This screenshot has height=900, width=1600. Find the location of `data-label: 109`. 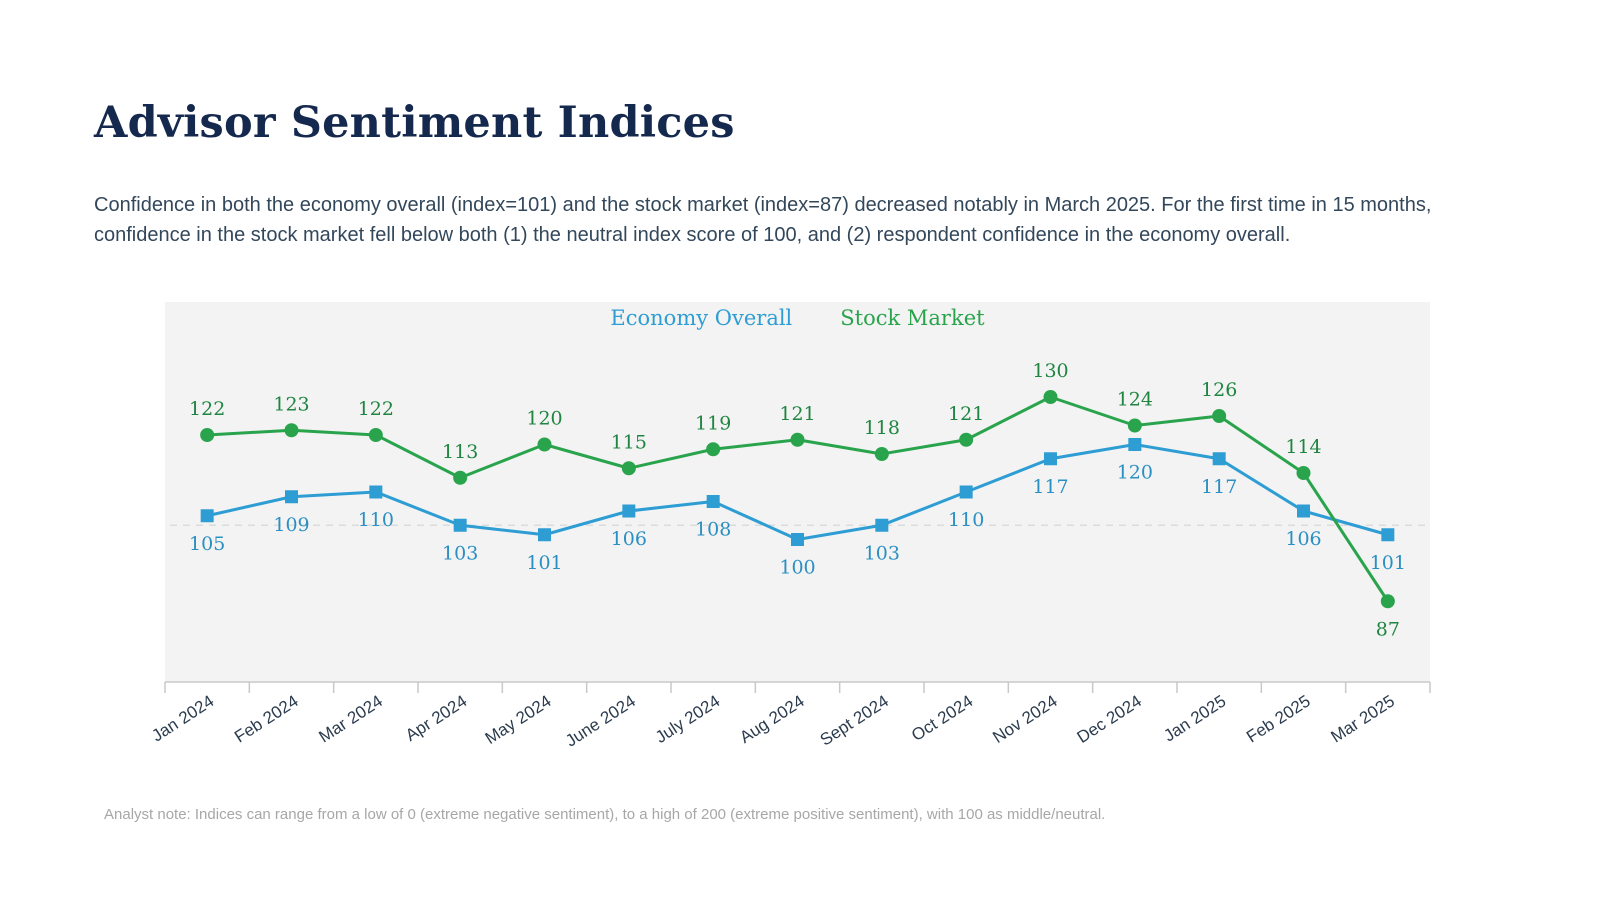

data-label: 109 is located at coordinates (291, 525).